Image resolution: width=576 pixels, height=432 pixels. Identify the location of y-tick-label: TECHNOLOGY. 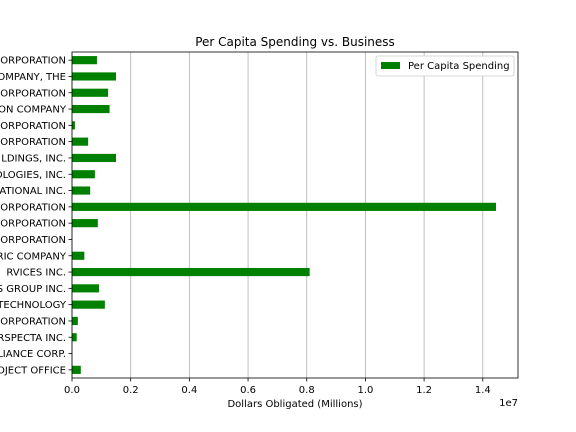
(33, 305).